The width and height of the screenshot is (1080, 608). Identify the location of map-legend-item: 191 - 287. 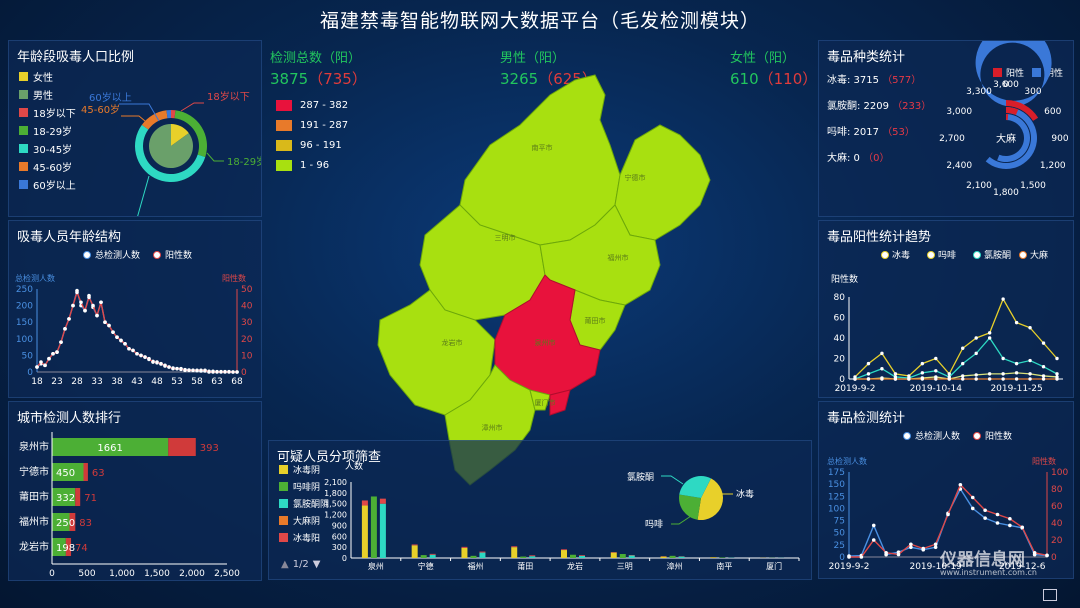
(312, 125).